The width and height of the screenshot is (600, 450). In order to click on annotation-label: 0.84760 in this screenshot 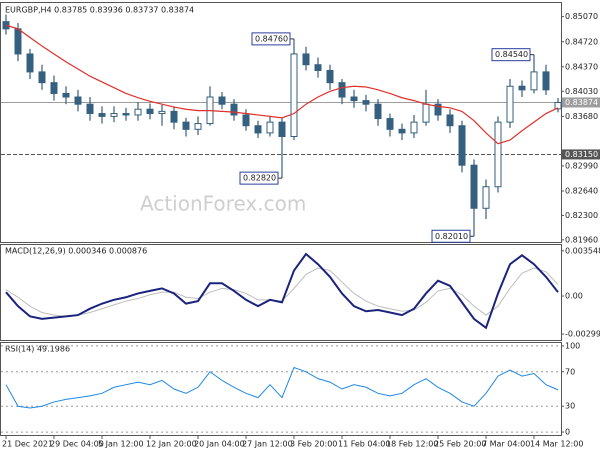, I will do `click(271, 38)`.